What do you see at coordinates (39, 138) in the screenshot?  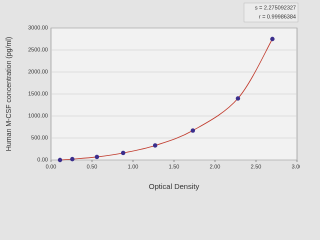 I see `y-tick-label: 500.00` at bounding box center [39, 138].